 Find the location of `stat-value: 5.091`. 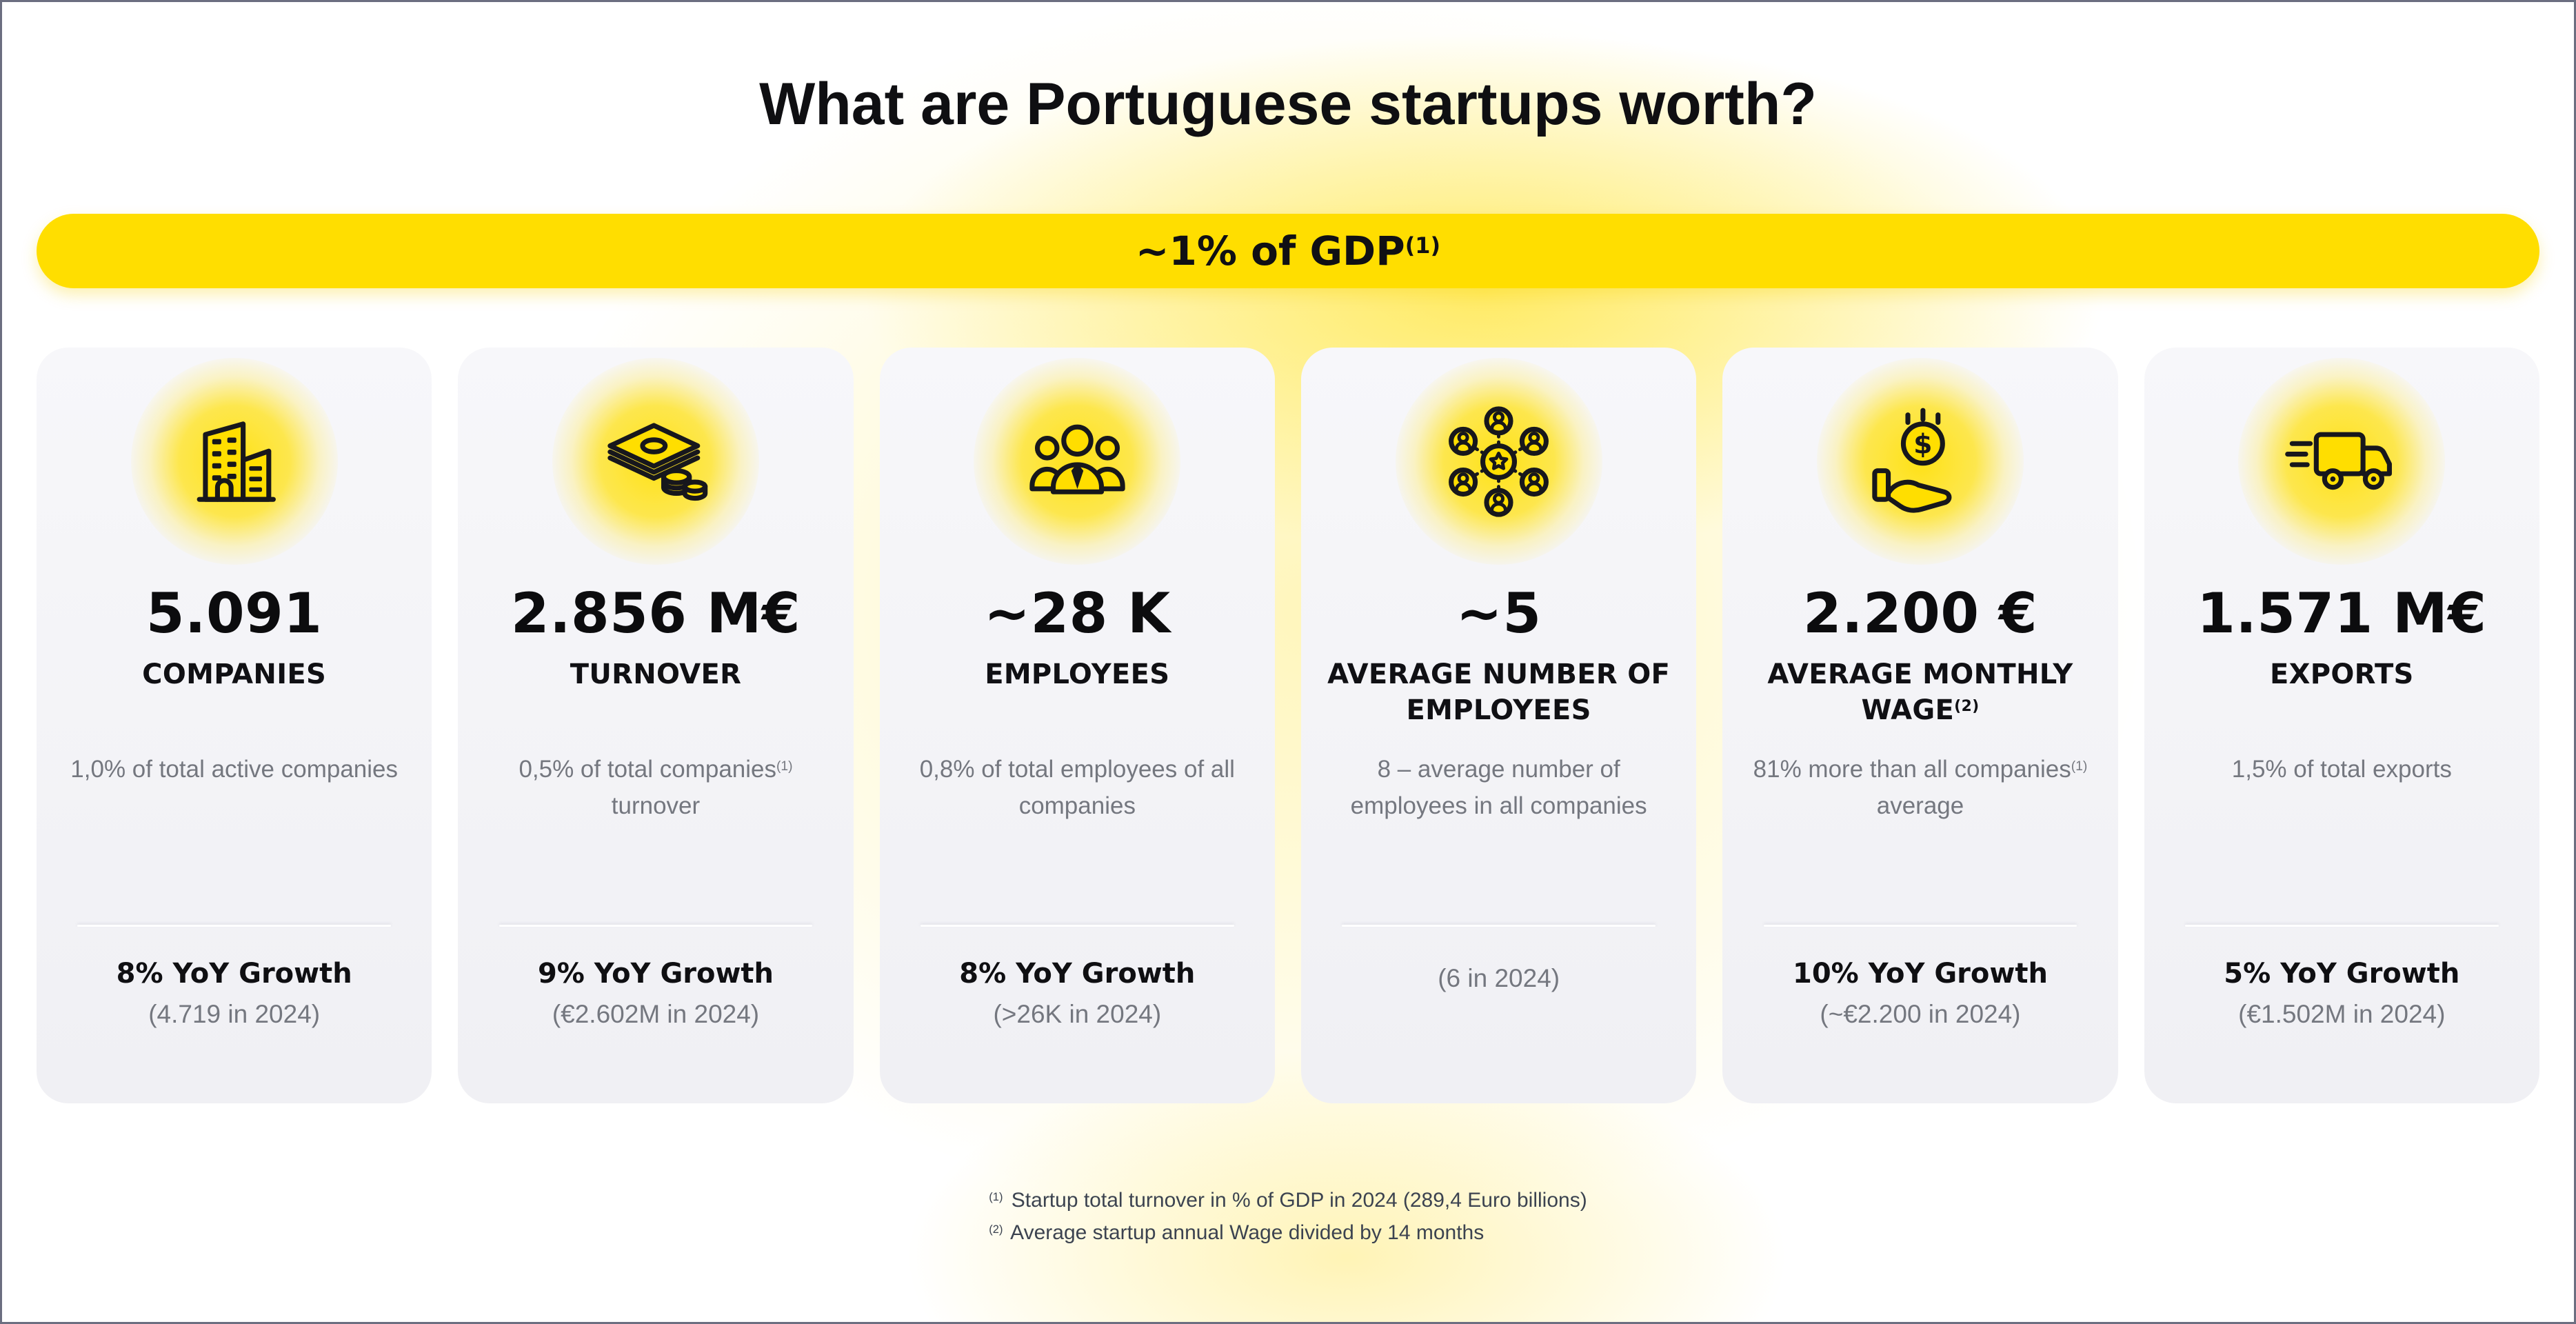

stat-value: 5.091 is located at coordinates (234, 613).